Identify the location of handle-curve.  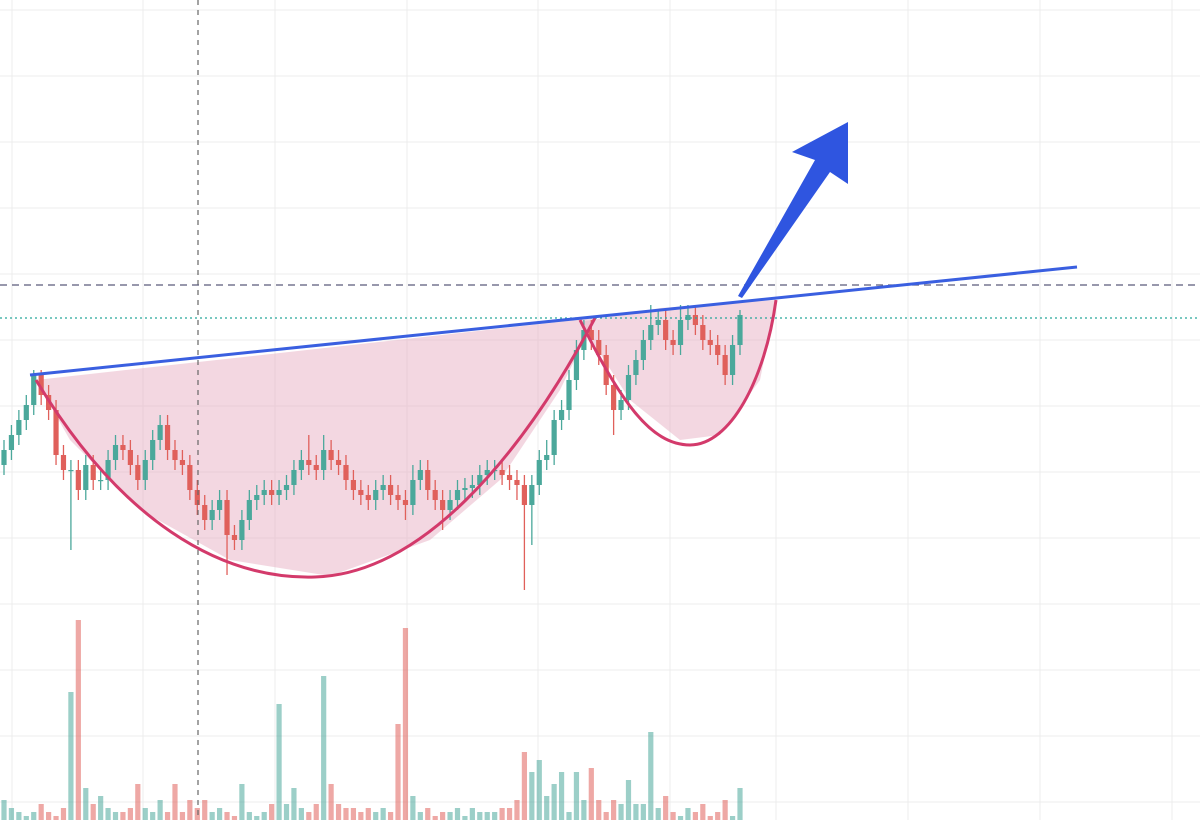
(678, 373).